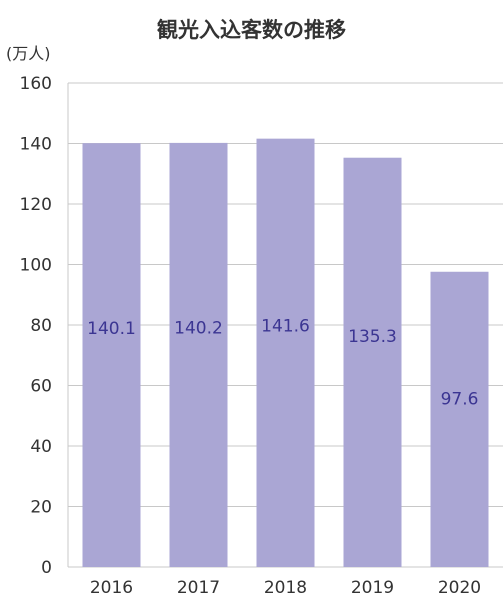 The image size is (503, 597). Describe the element at coordinates (36, 145) in the screenshot. I see `y-tick-label: 140` at that location.